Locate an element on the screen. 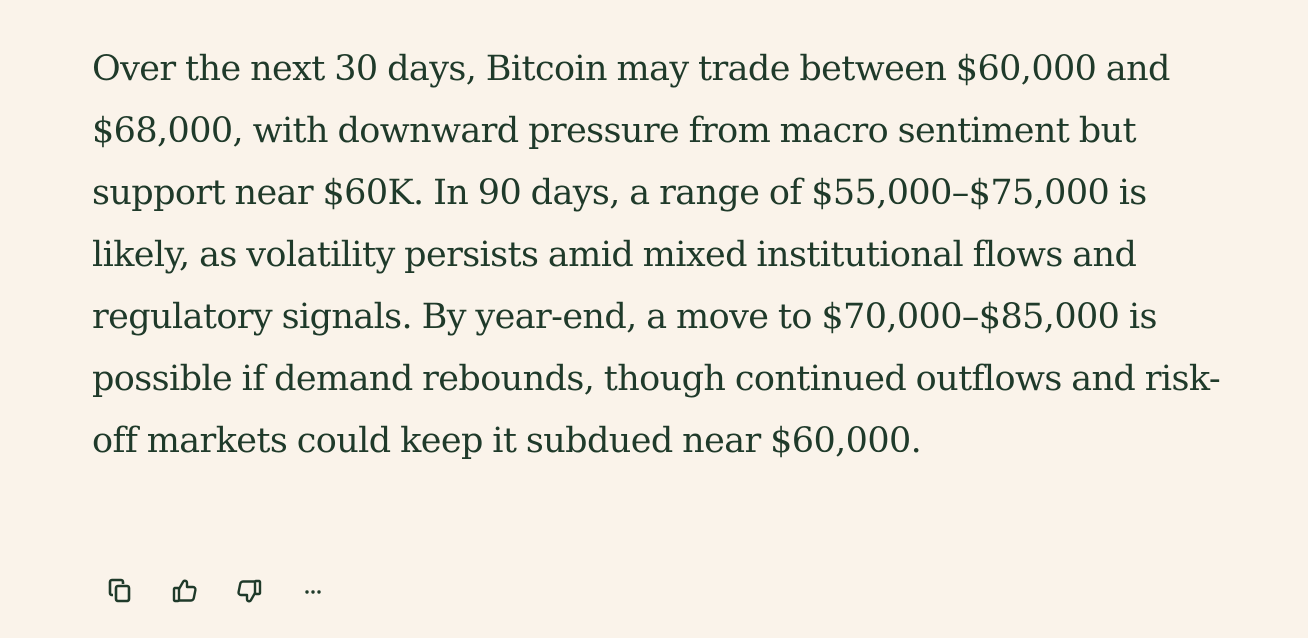 This screenshot has width=1308, height=638. thumbs-down-button is located at coordinates (249, 591).